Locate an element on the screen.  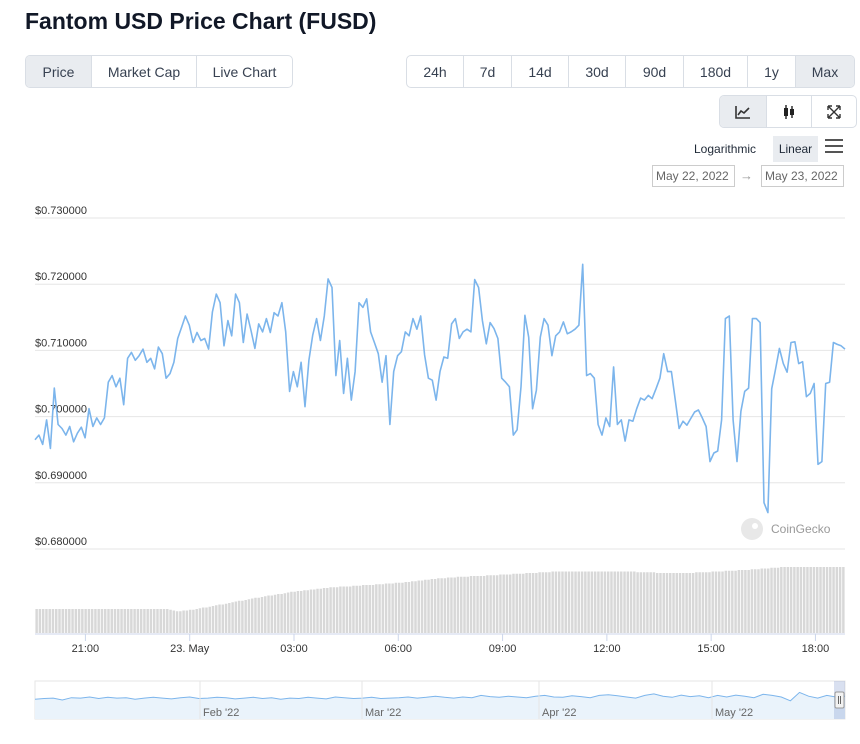
y-tick-label: $0.710000 is located at coordinates (61, 343).